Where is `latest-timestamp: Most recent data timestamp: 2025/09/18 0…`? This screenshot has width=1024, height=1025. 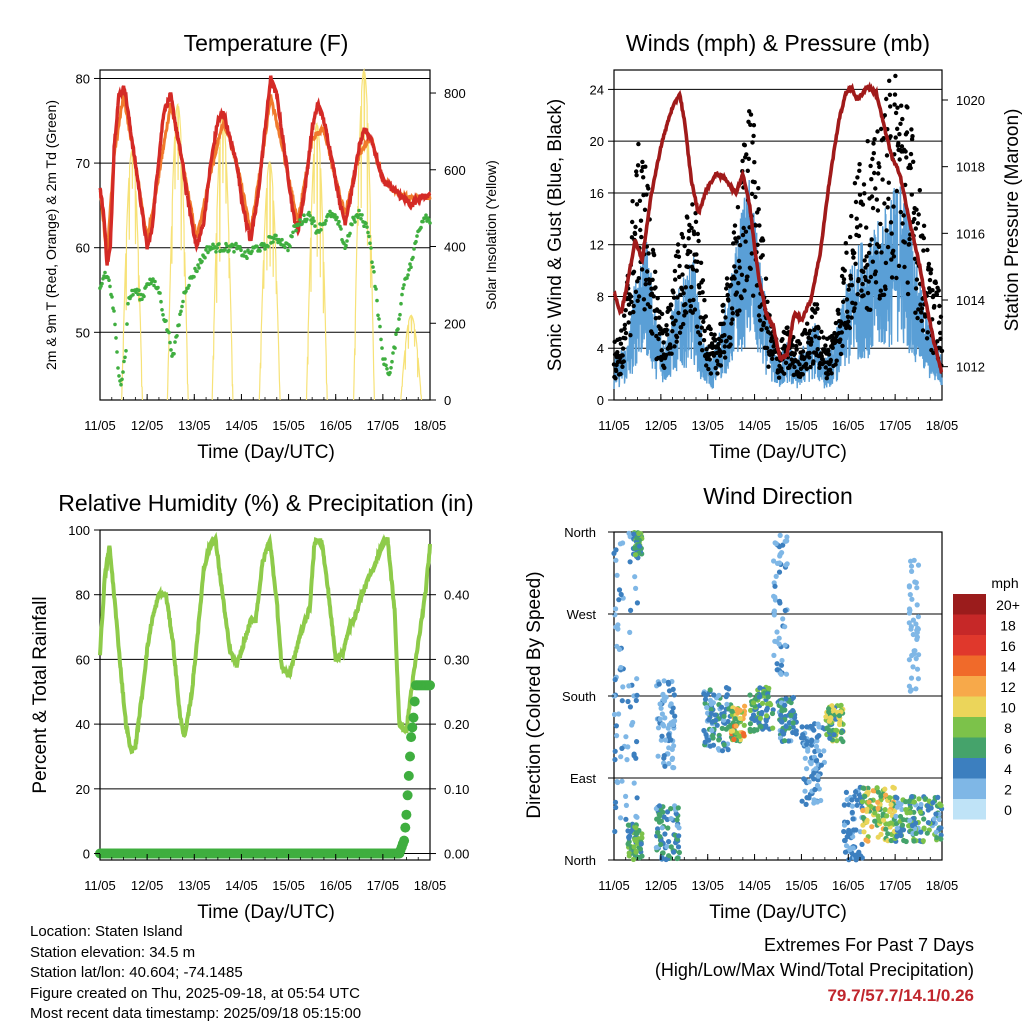 latest-timestamp: Most recent data timestamp: 2025/09/18 0… is located at coordinates (196, 1013).